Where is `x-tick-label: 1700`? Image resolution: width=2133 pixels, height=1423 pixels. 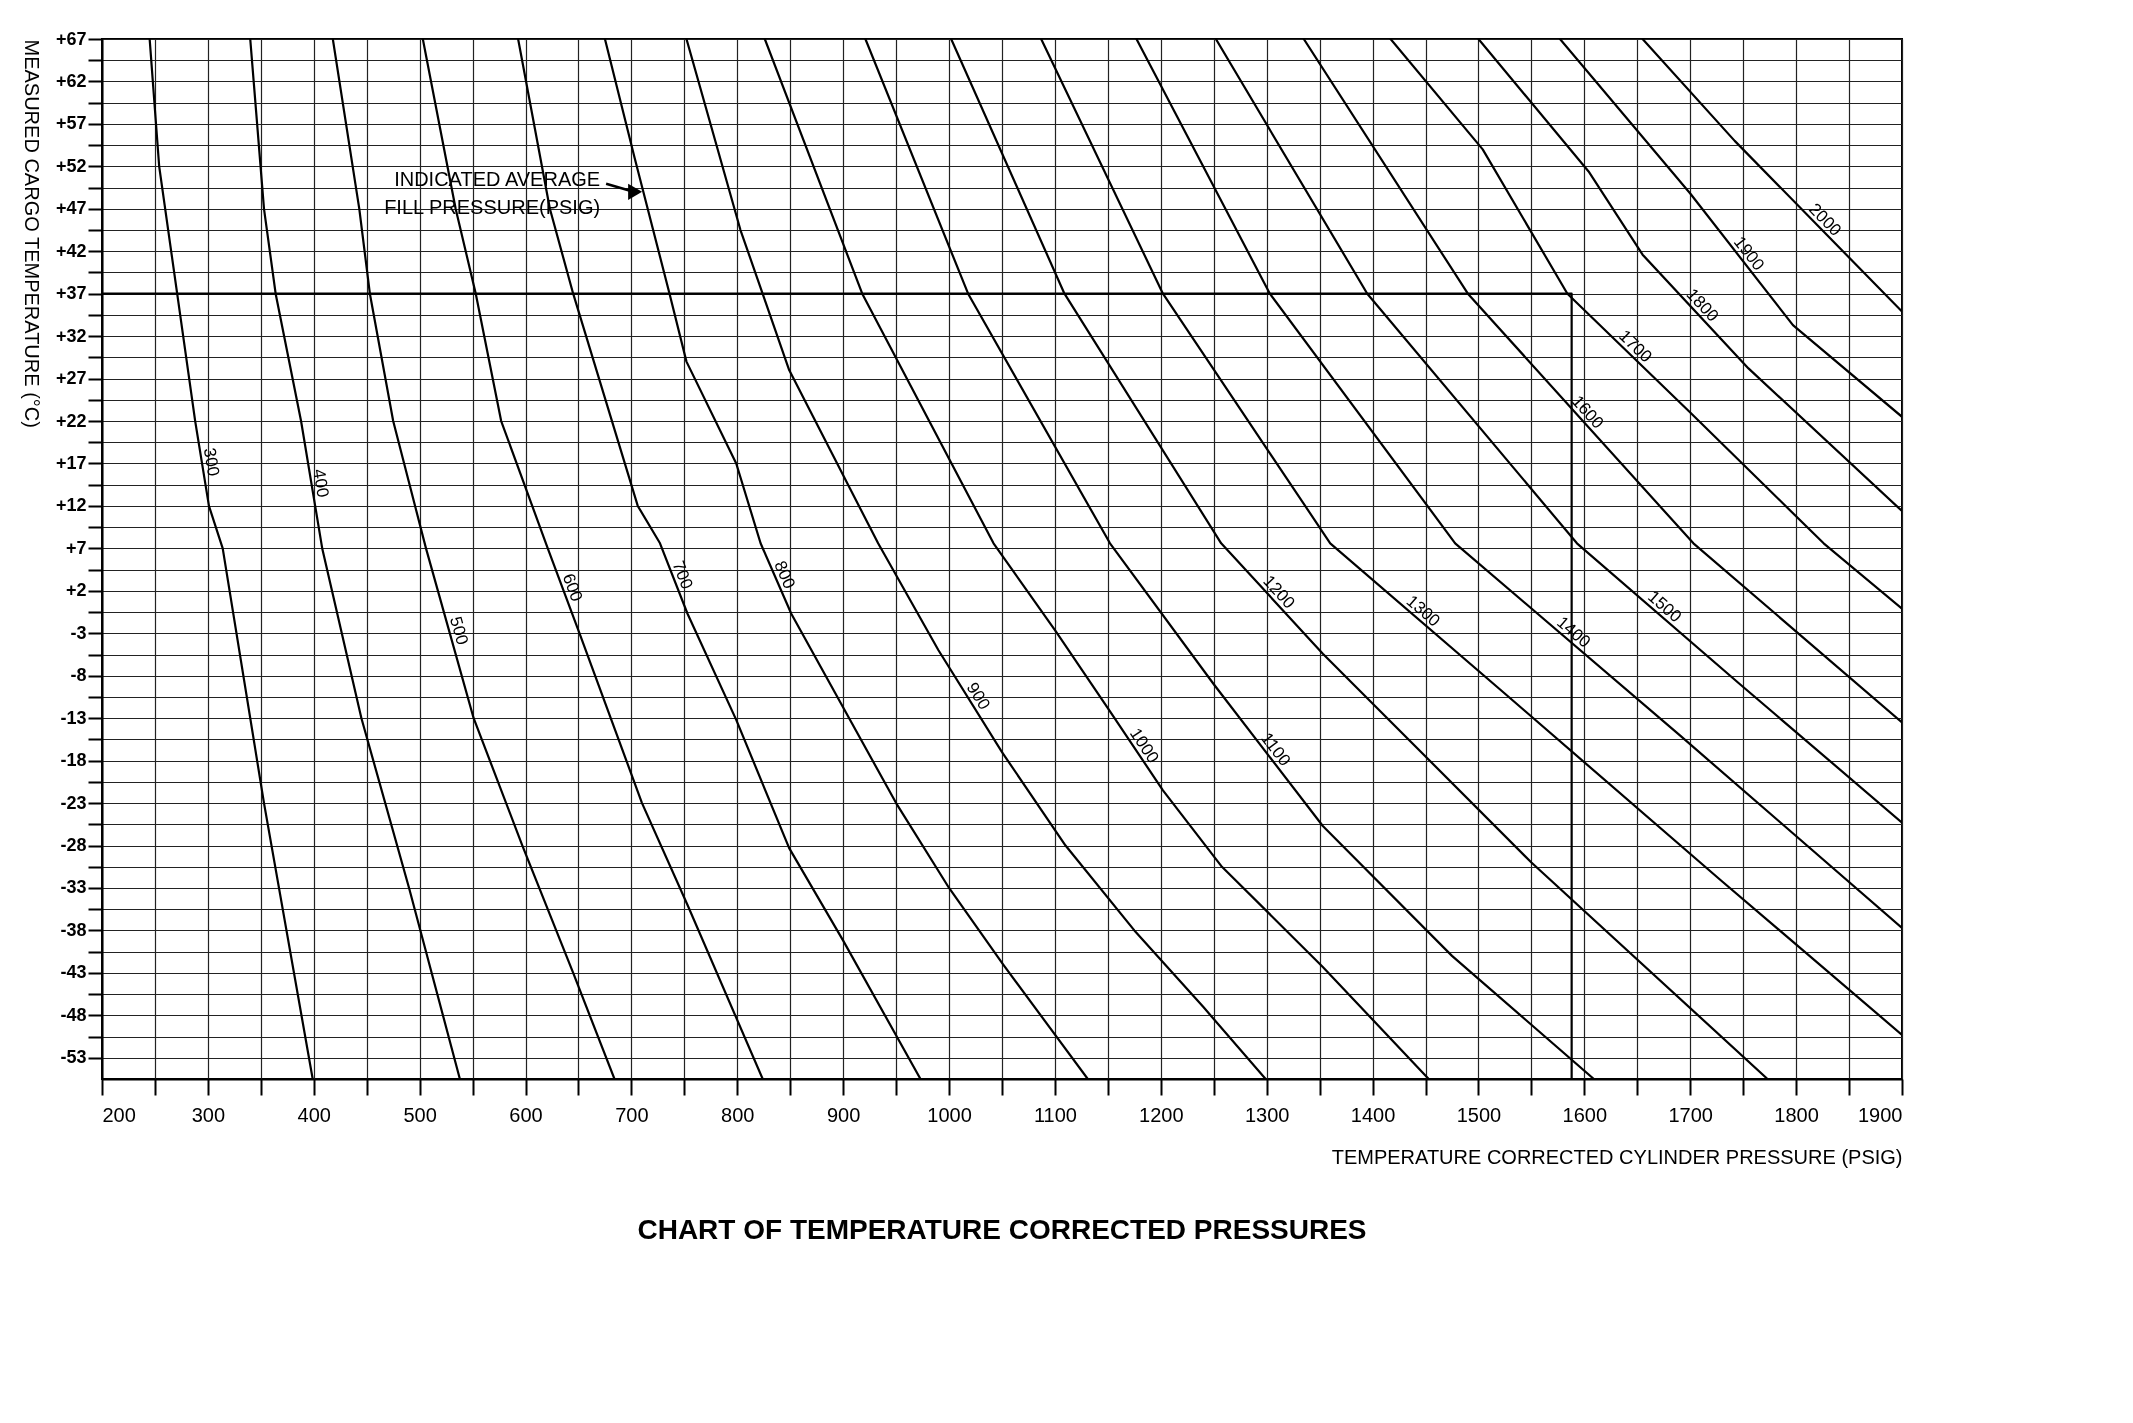
x-tick-label: 1700 is located at coordinates (1690, 1114).